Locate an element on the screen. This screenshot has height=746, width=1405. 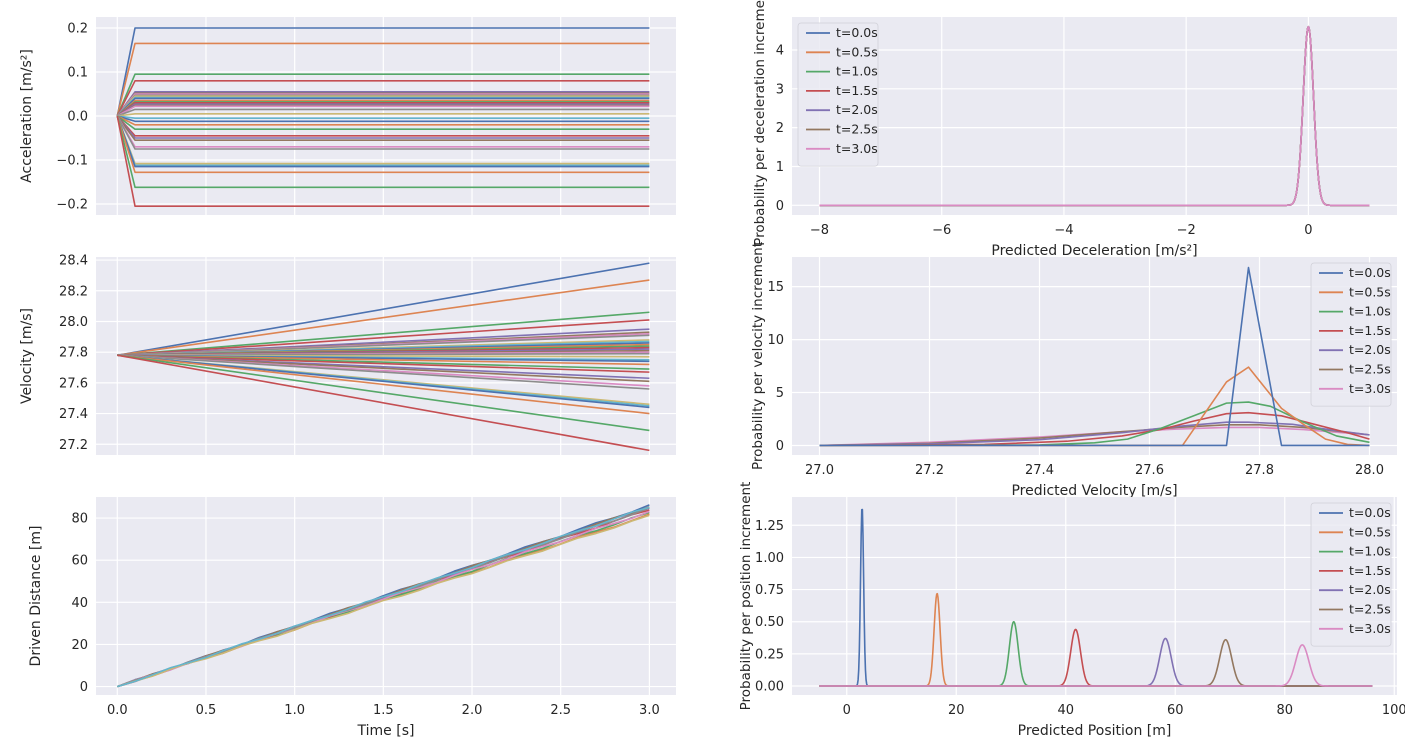
acceleration-panel: −0.2 −0.1 0.0 0.1 0.2 Acceleration [m/s²] is located at coordinates (347, 116).